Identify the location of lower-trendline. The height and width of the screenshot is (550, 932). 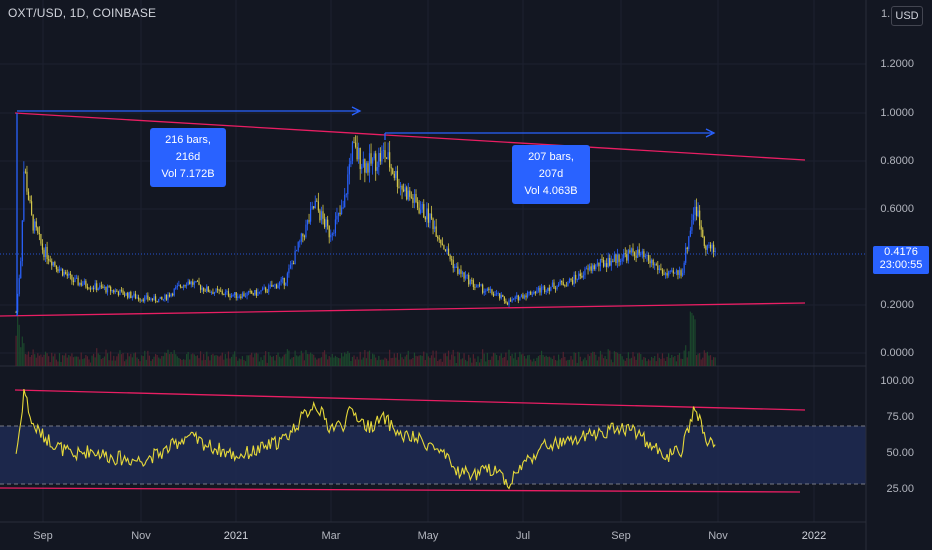
(403, 309).